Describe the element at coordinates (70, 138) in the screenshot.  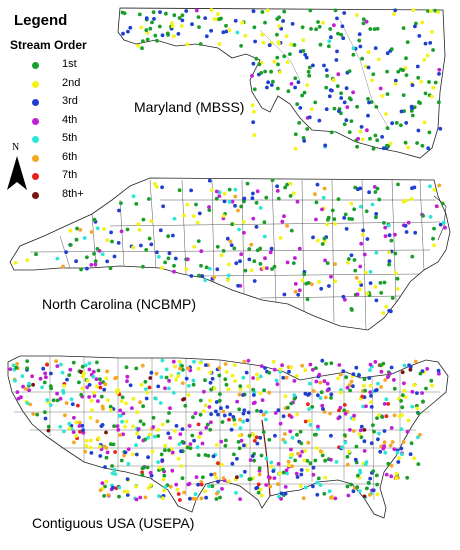
I see `legend-label: 5th` at that location.